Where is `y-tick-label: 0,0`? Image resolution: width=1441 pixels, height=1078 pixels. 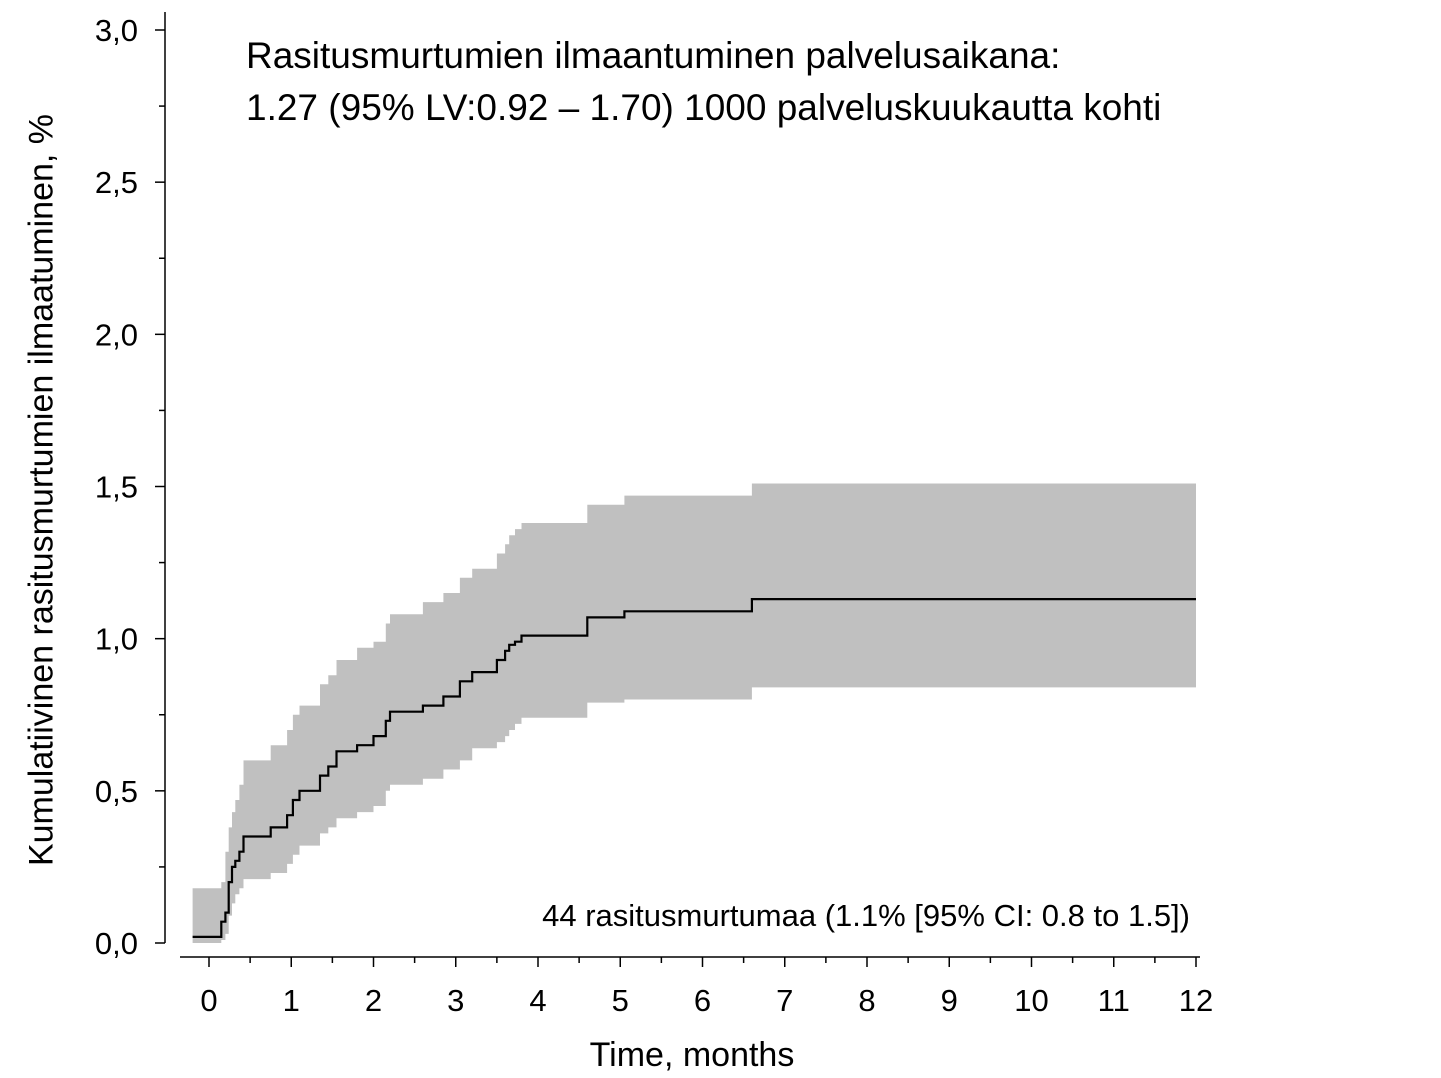 y-tick-label: 0,0 is located at coordinates (116, 943).